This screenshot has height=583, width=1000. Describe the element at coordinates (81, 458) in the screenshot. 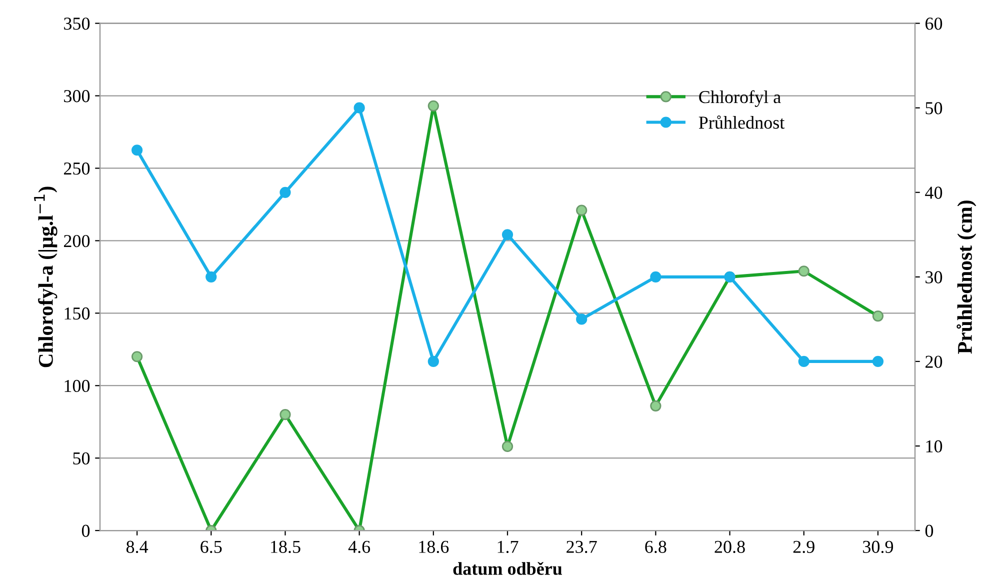

I see `y-tick-label: 50` at that location.